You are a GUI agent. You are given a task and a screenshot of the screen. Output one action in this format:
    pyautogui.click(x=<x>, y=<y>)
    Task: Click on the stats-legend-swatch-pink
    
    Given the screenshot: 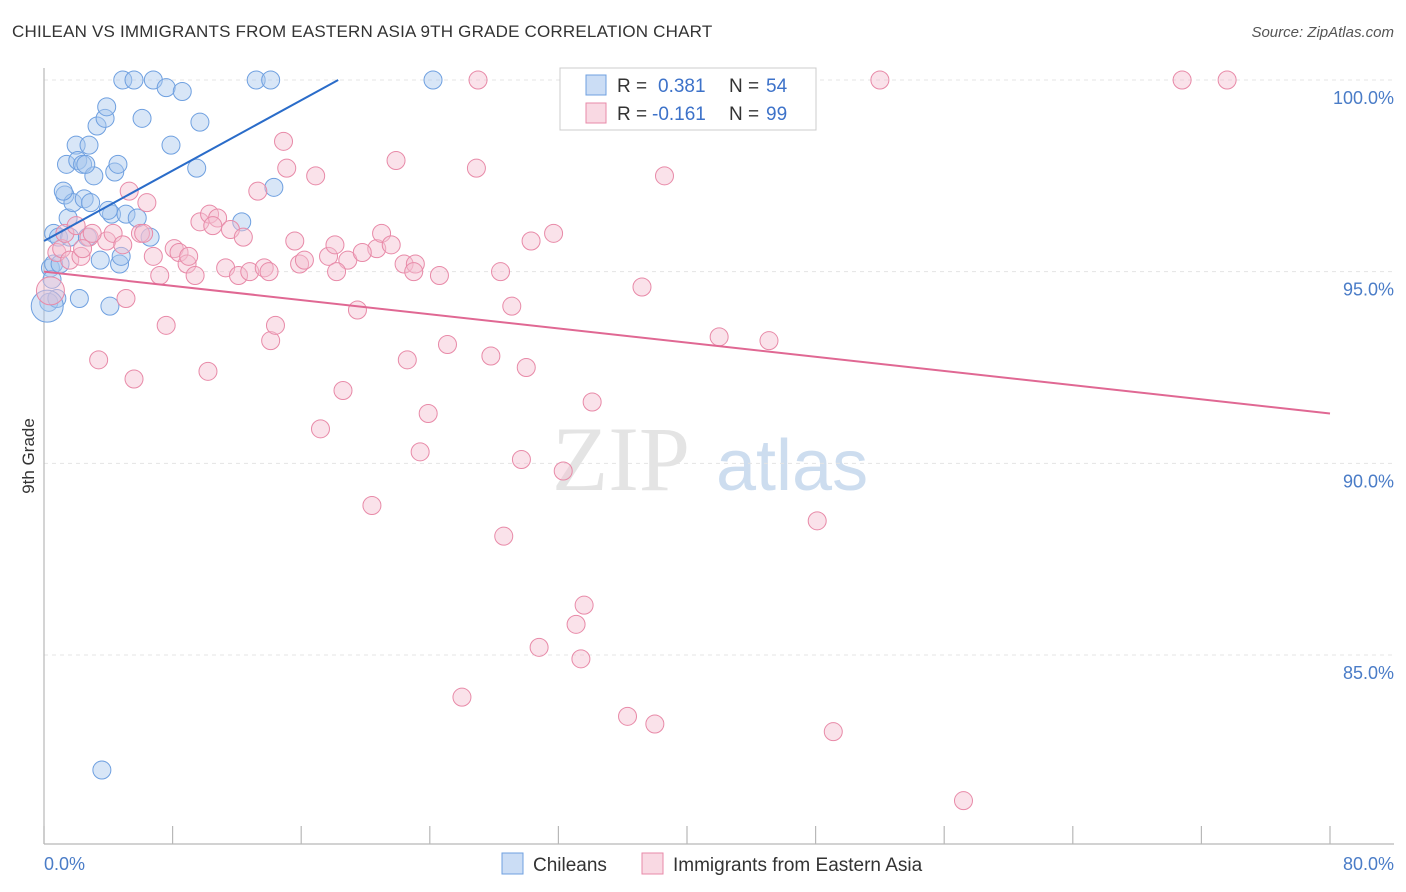 What is the action you would take?
    pyautogui.click(x=596, y=113)
    